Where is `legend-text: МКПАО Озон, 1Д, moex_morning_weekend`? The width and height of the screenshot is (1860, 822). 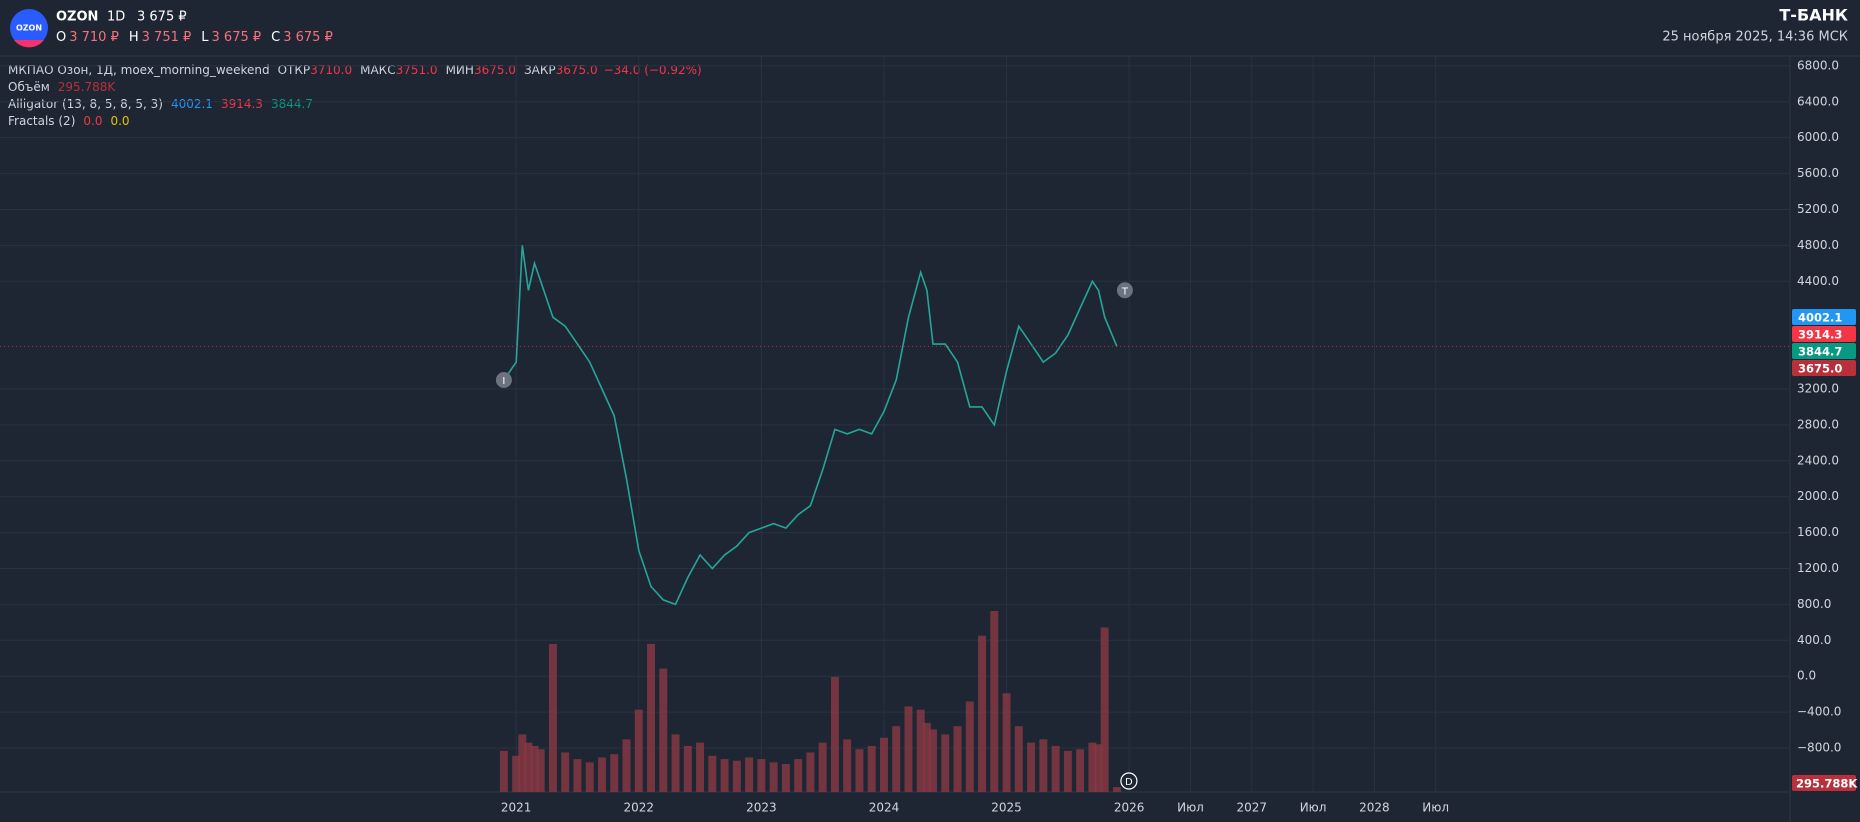
legend-text: МКПАО Озон, 1Д, moex_morning_weekend is located at coordinates (139, 70).